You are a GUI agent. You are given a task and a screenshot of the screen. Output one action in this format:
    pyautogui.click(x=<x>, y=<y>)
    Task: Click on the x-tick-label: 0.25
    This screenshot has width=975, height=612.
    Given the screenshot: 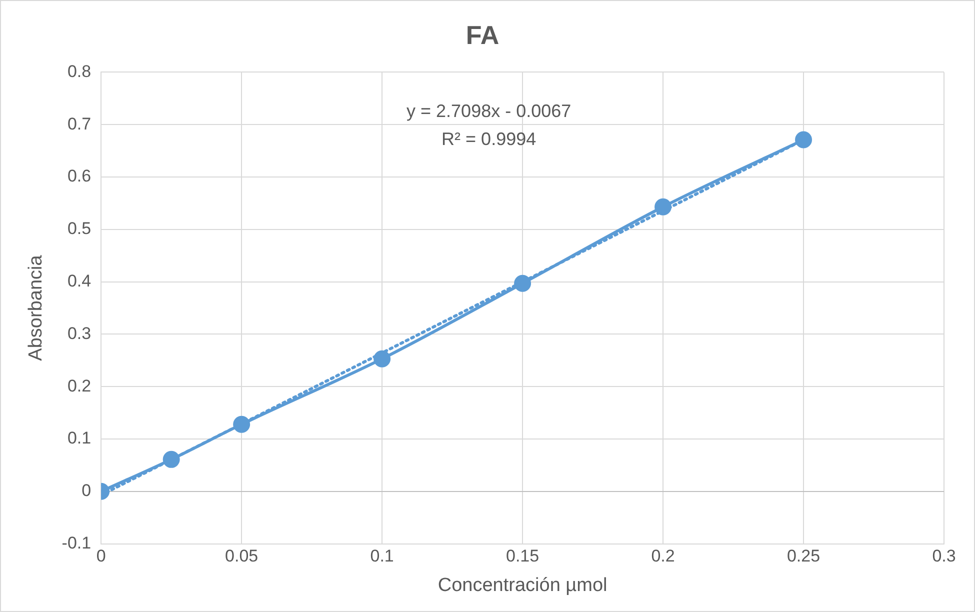 What is the action you would take?
    pyautogui.click(x=803, y=556)
    